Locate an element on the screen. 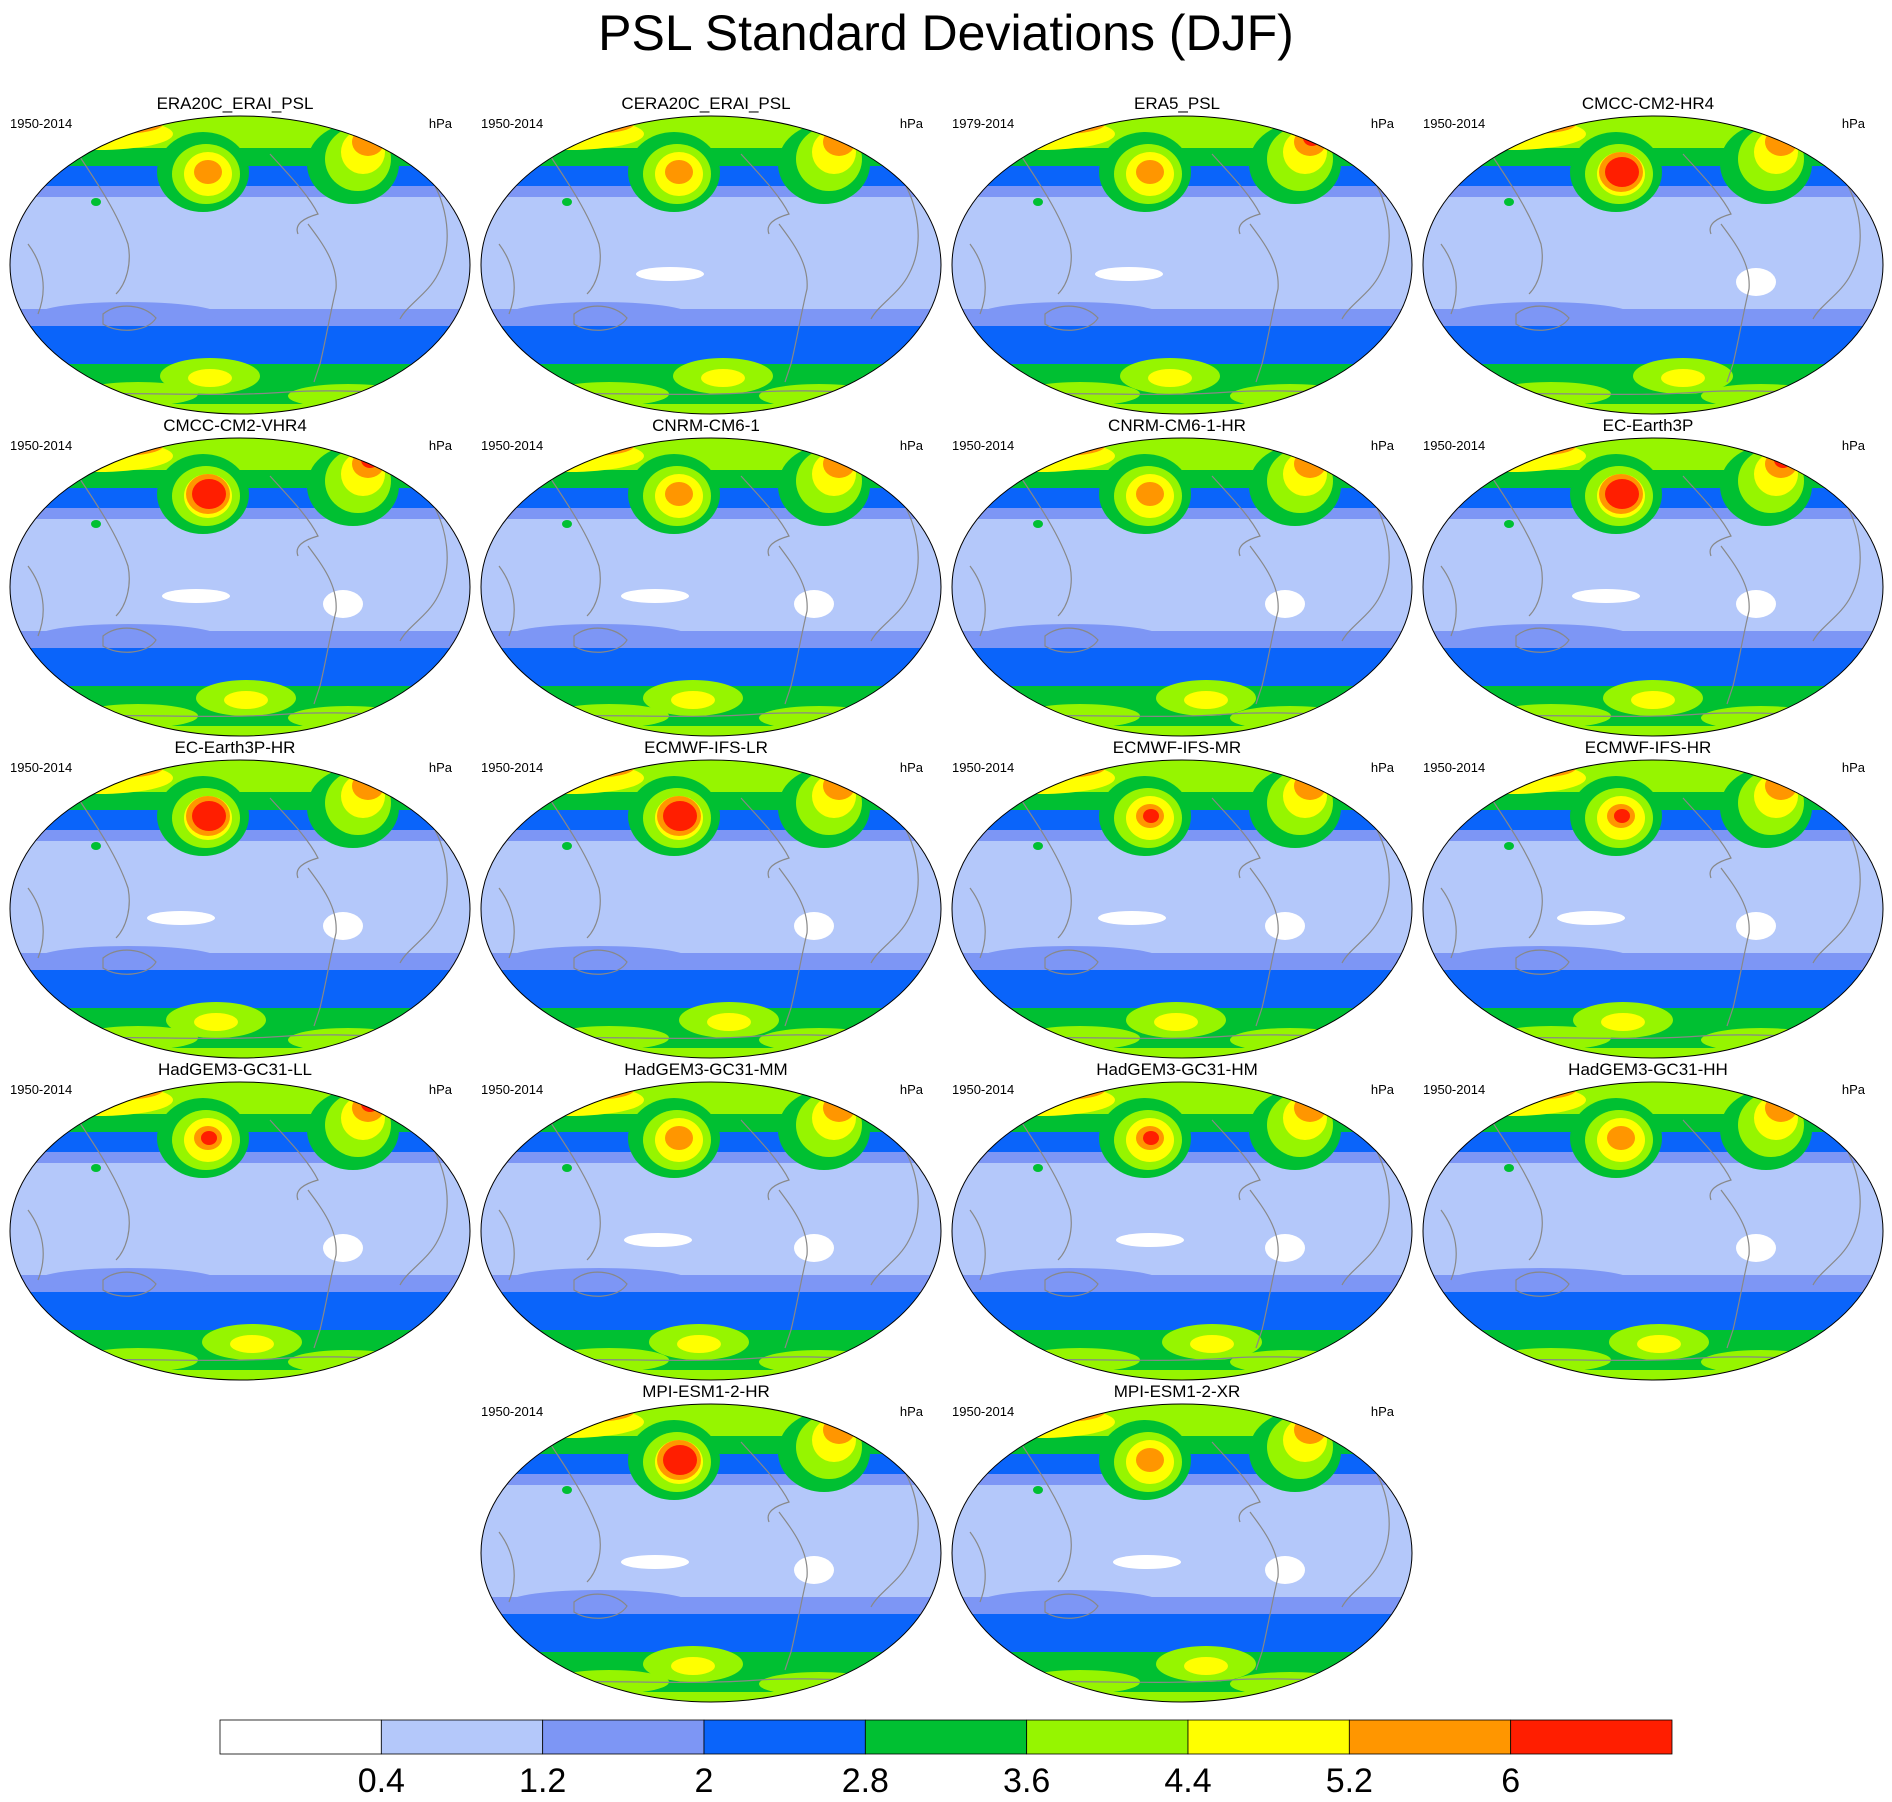  map-panel: HadGEM3-GC31-HM 1950-2014 hPa is located at coordinates (1177, 1220).